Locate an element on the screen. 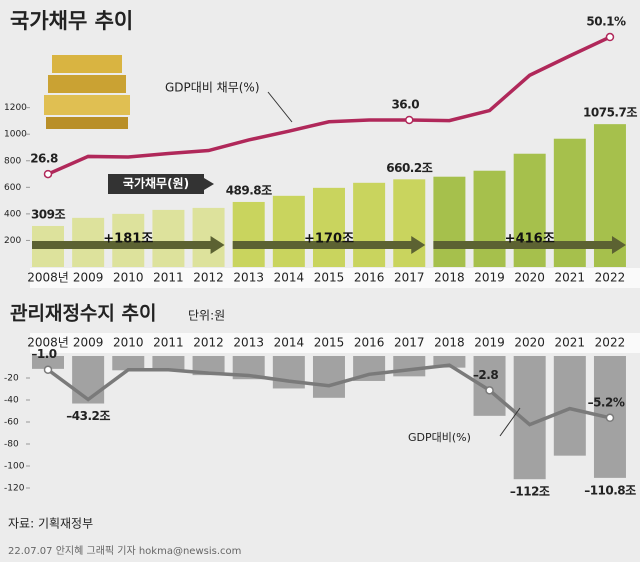  y-tick-label: 1000 is located at coordinates (15, 135).